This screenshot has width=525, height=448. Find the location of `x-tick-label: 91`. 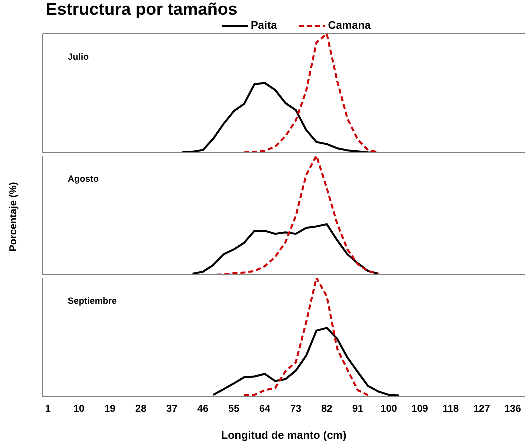

x-tick-label: 91 is located at coordinates (358, 410).